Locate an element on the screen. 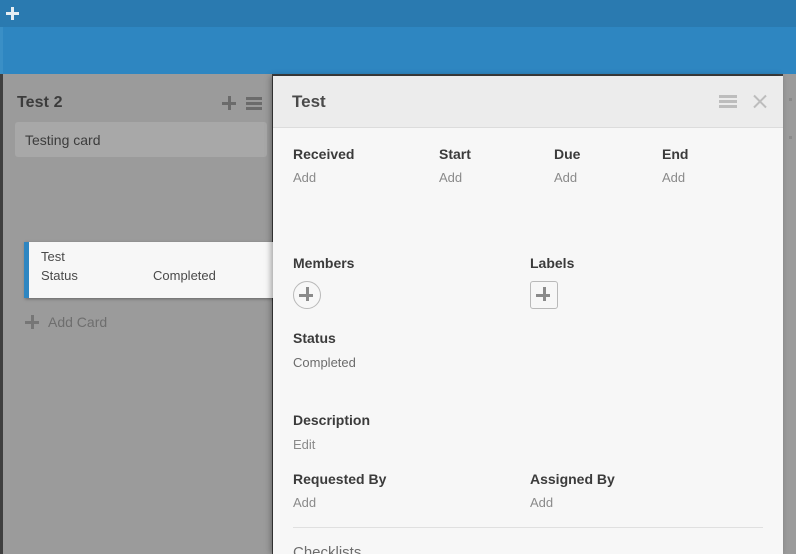 This screenshot has width=796, height=554. field-start: Start Add is located at coordinates (455, 165).